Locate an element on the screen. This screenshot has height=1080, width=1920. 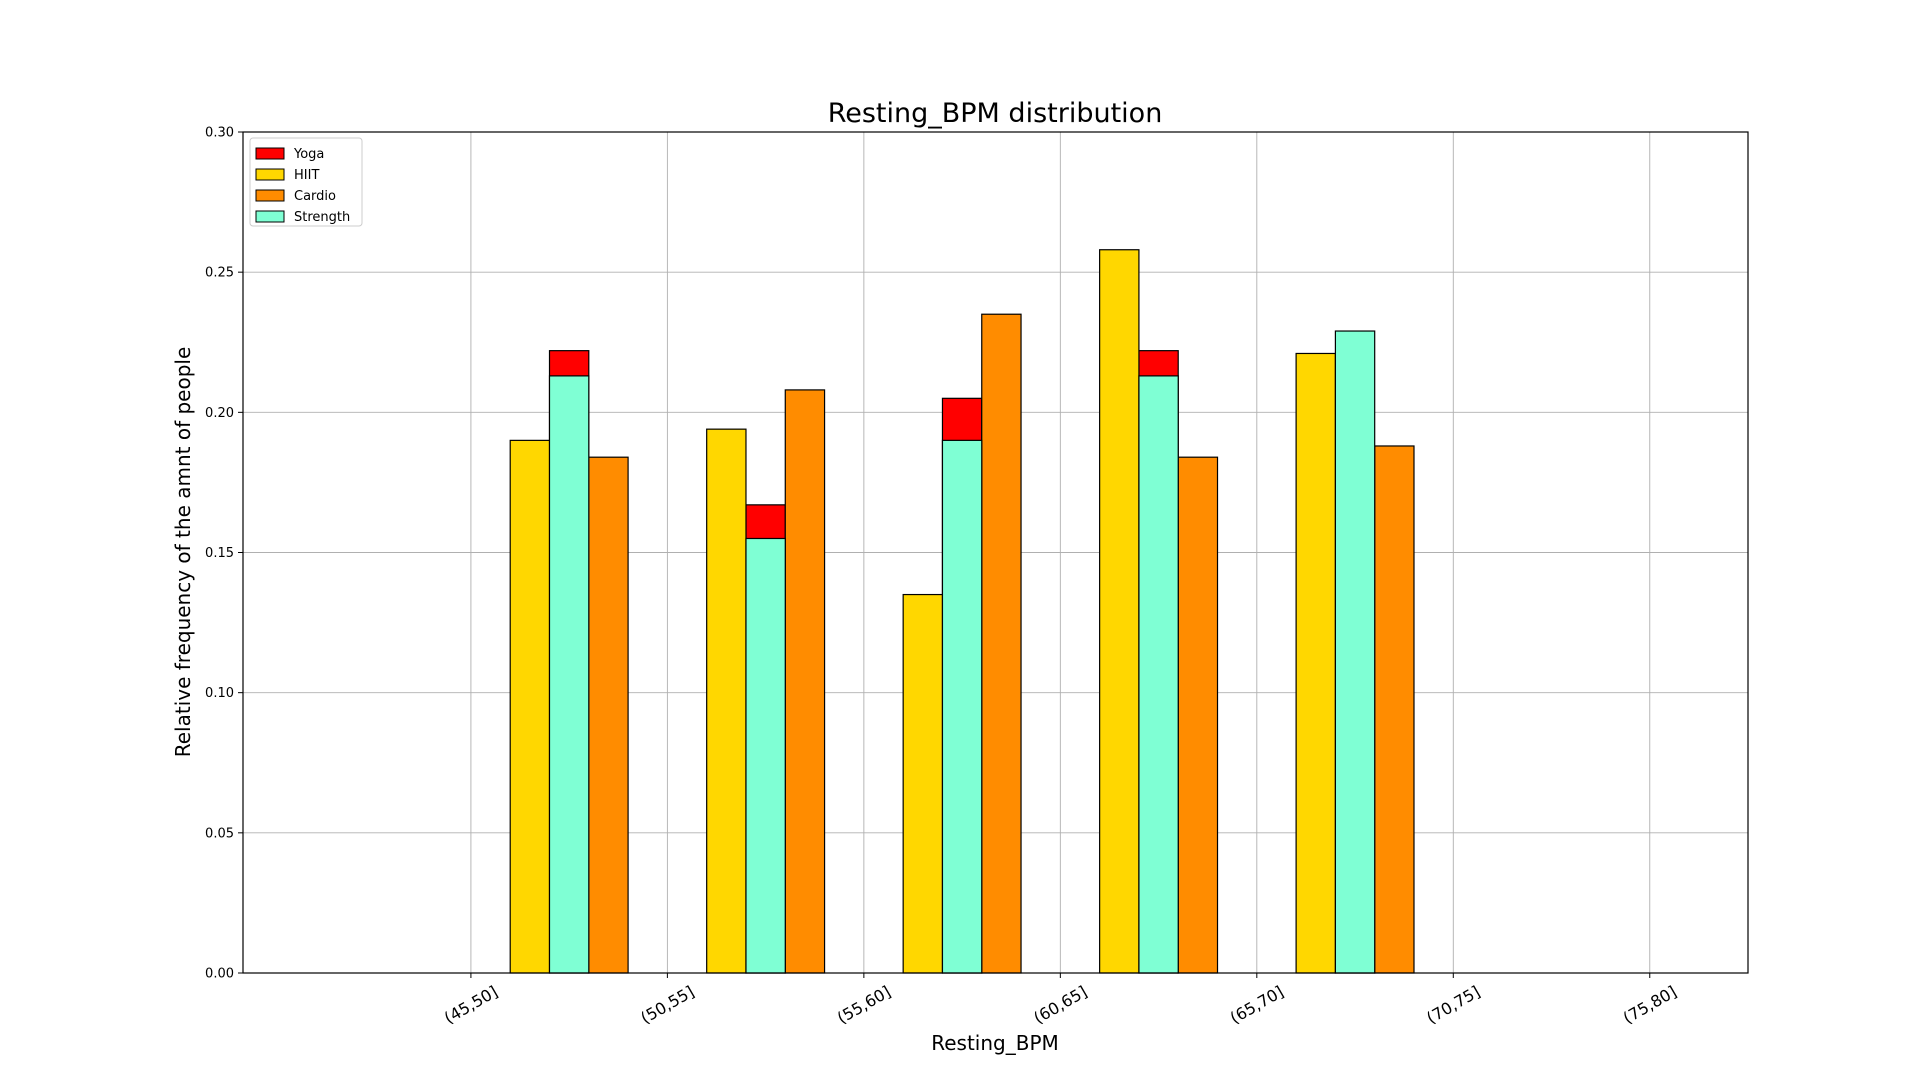
y-tick-label: 0.05 is located at coordinates (219, 833).